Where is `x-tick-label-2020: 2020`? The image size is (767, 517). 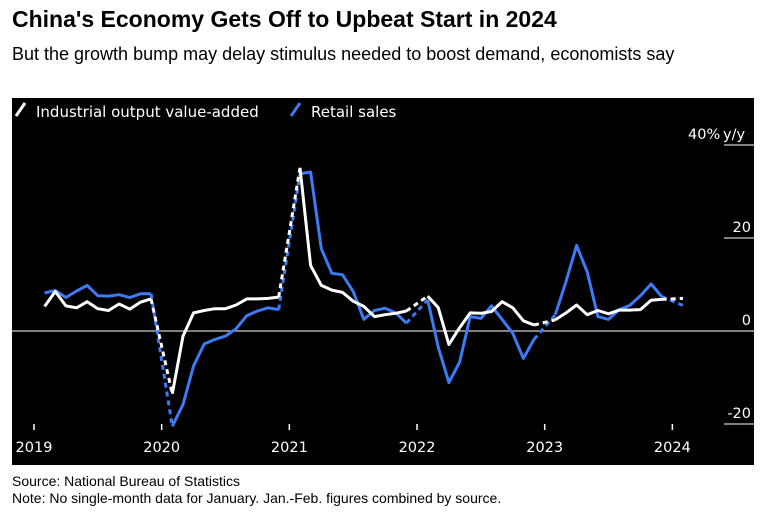
x-tick-label-2020: 2020 is located at coordinates (161, 448).